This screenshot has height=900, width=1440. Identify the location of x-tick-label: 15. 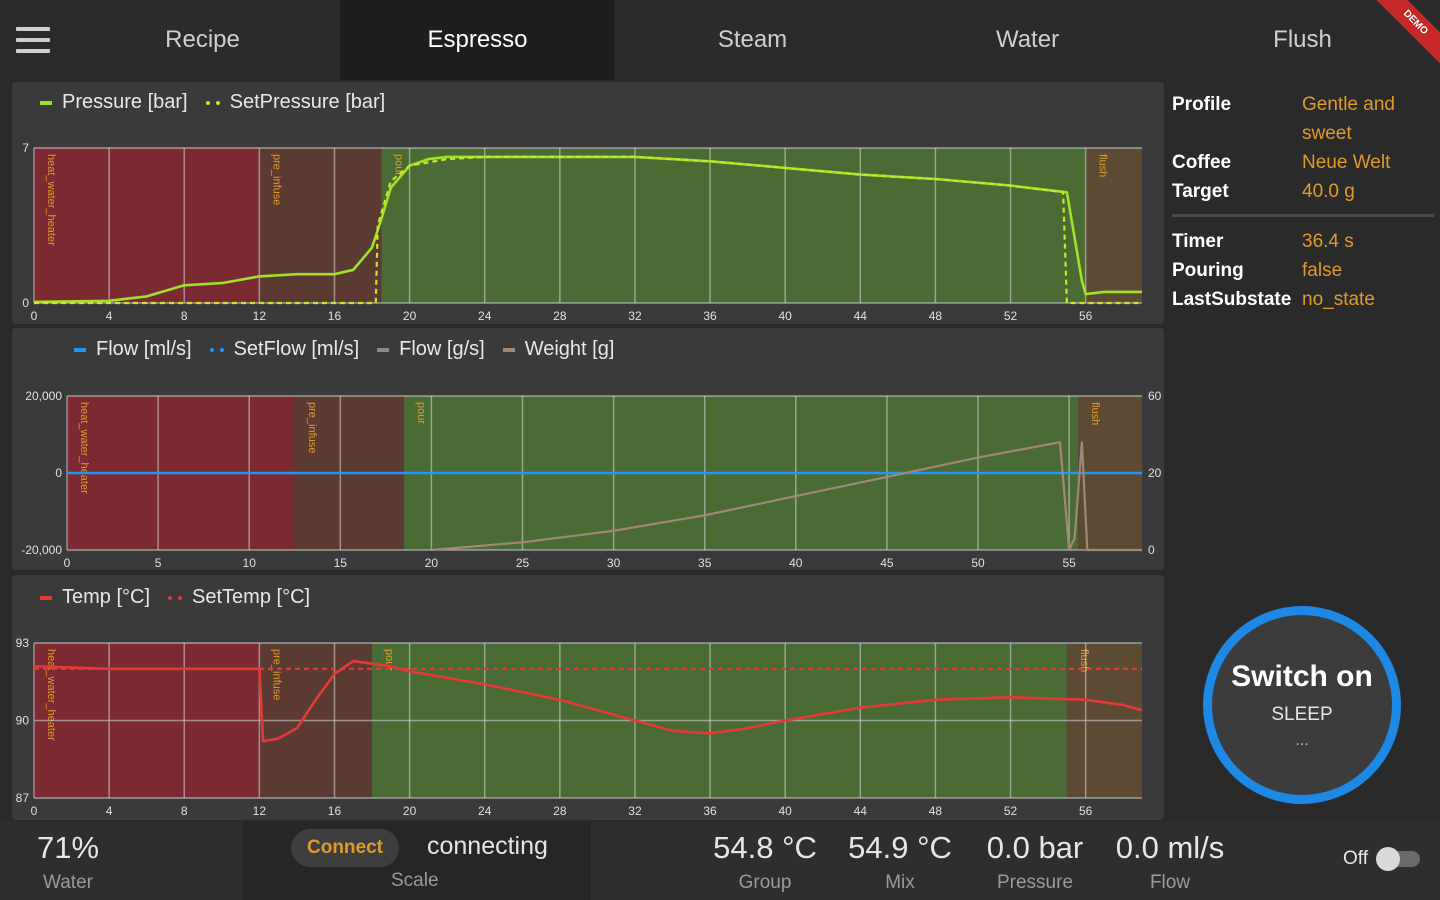
(341, 563).